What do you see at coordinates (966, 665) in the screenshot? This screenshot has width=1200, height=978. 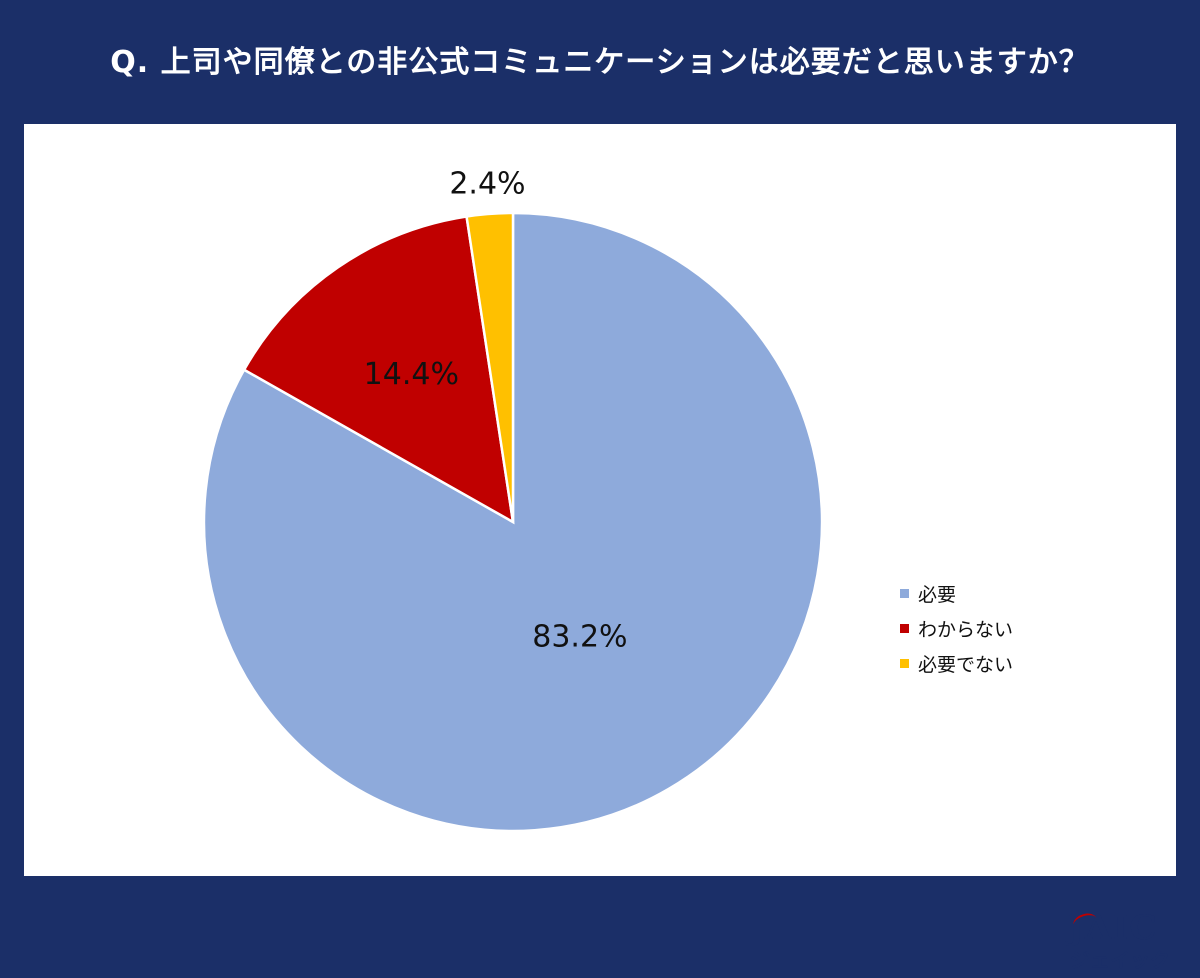 I see `legend-label: 必要でない` at bounding box center [966, 665].